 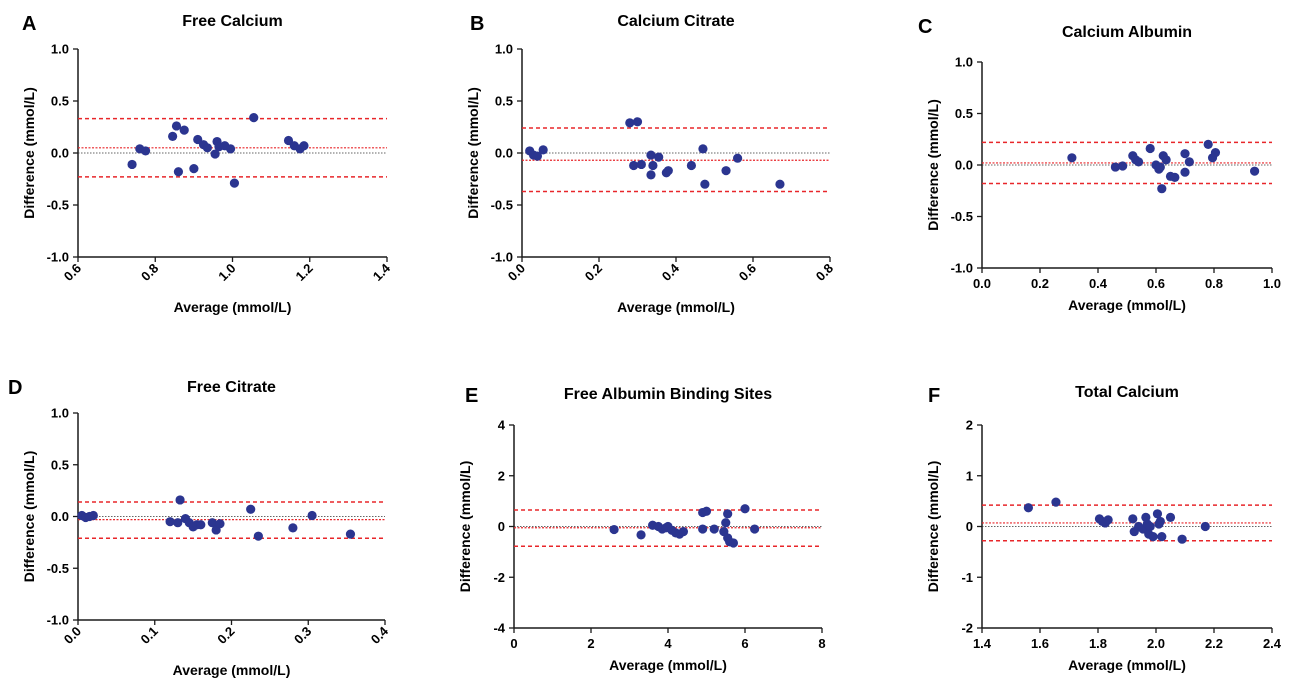 I want to click on x-axis-title: Average (mmol/L), so click(x=676, y=307).